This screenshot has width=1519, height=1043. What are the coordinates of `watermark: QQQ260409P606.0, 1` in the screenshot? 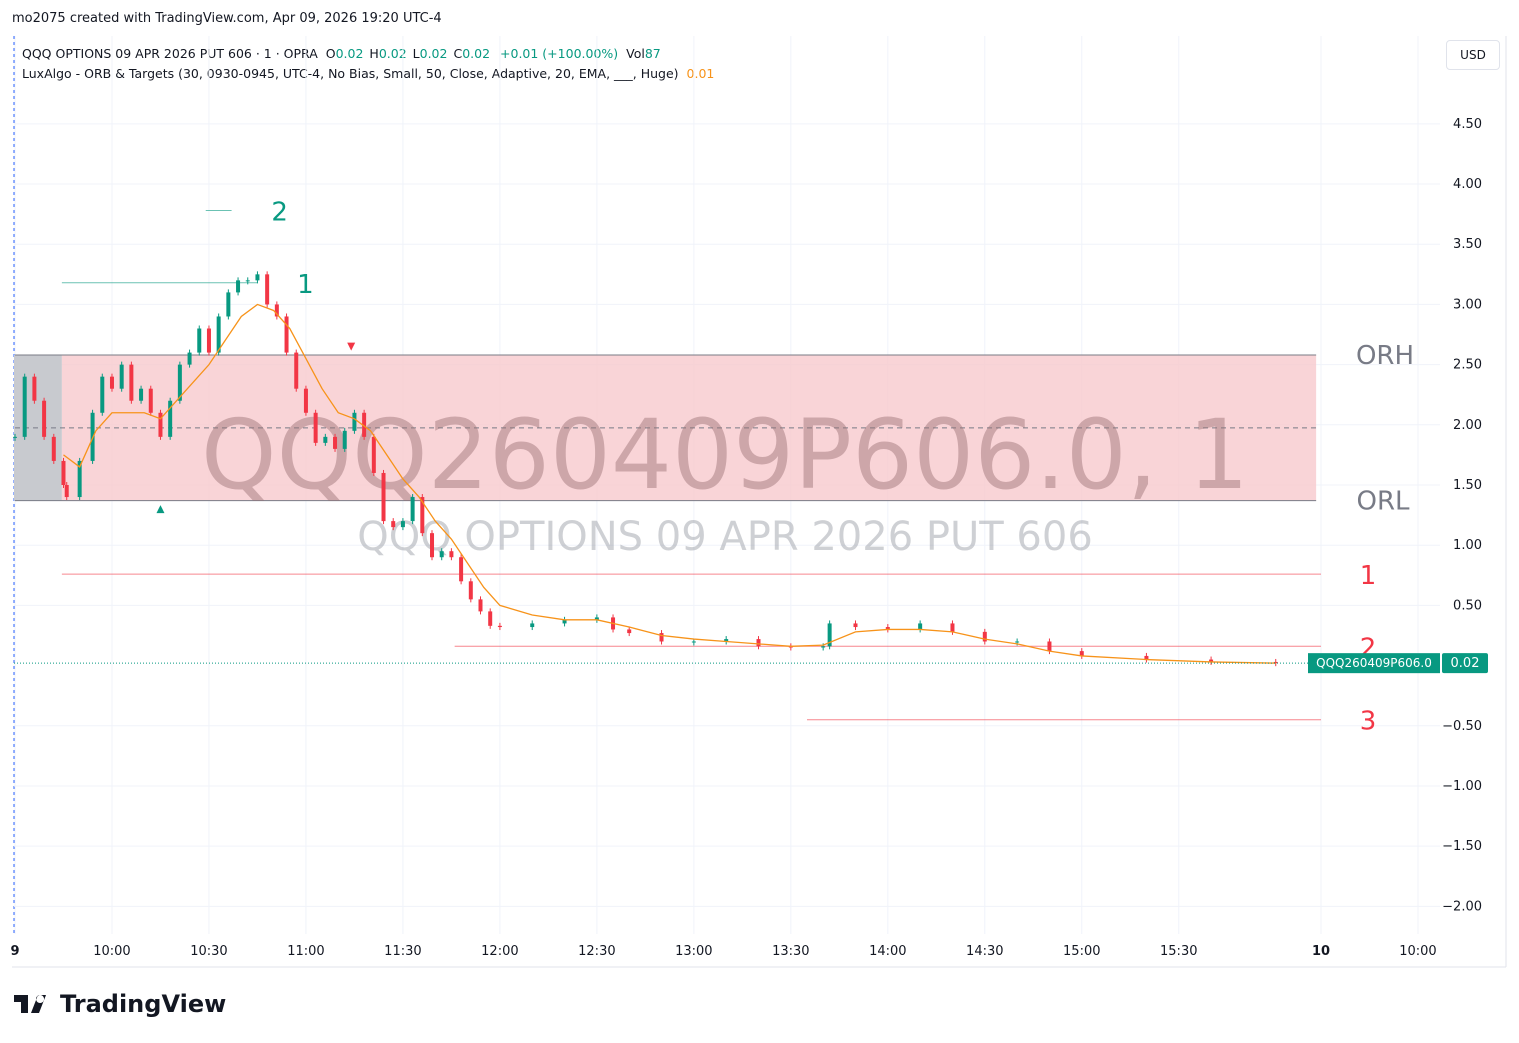 It's located at (725, 455).